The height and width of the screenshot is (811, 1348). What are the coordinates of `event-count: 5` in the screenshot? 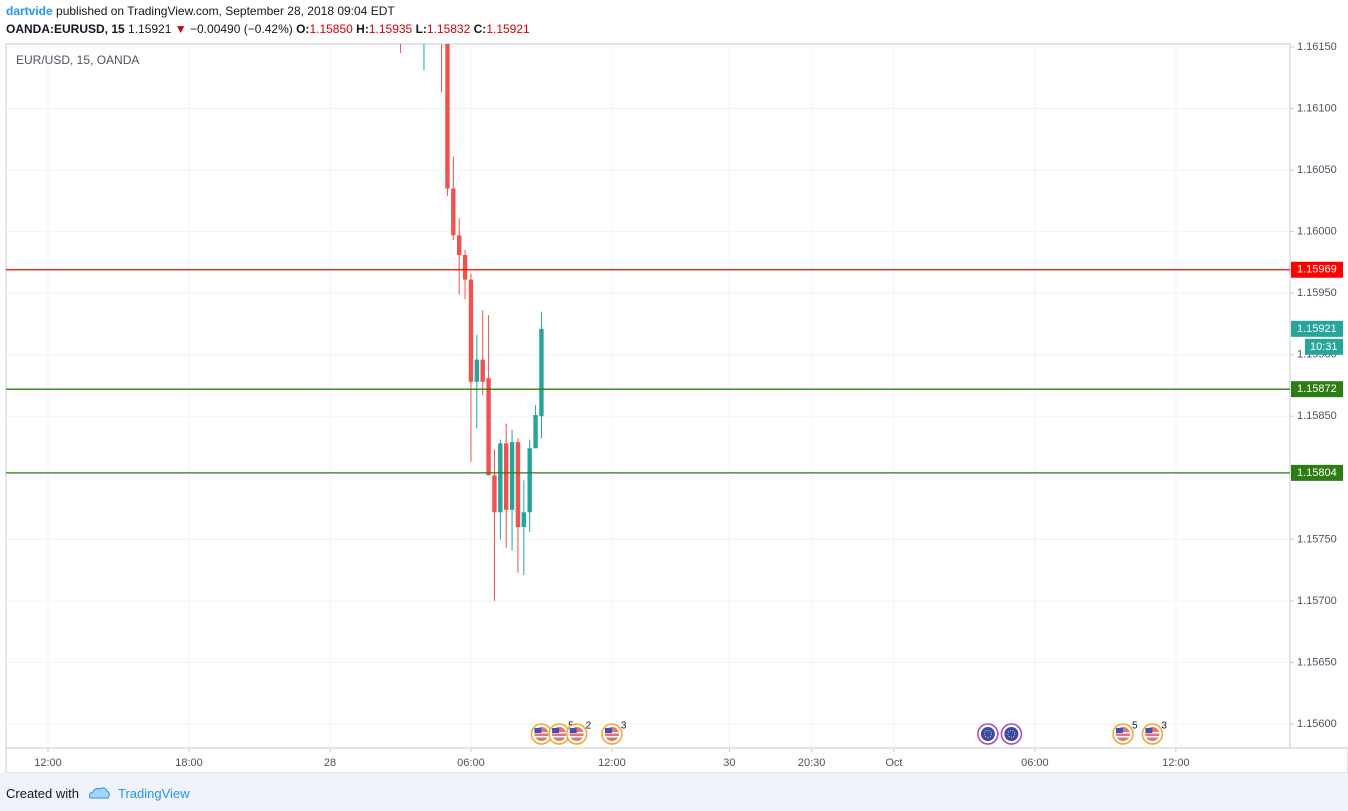 It's located at (1135, 726).